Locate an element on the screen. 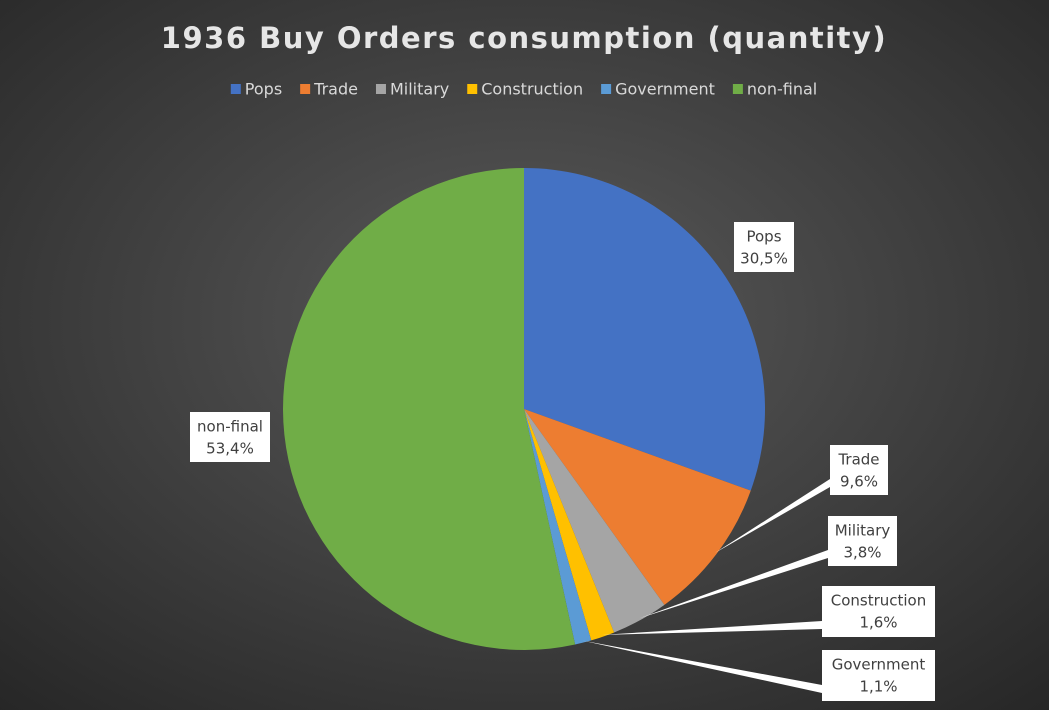 The height and width of the screenshot is (710, 1049). data-label-value: 9,6% is located at coordinates (859, 482).